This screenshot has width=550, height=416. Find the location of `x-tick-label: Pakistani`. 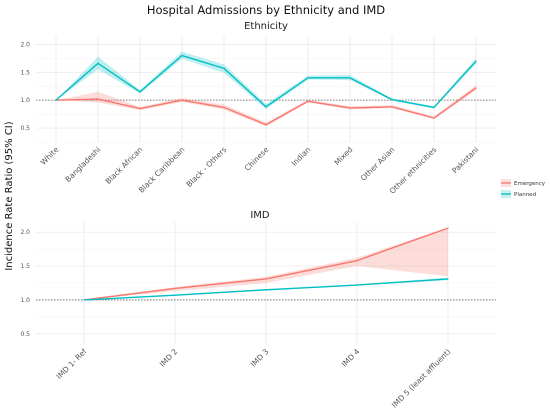

x-tick-label: Pakistani is located at coordinates (465, 160).